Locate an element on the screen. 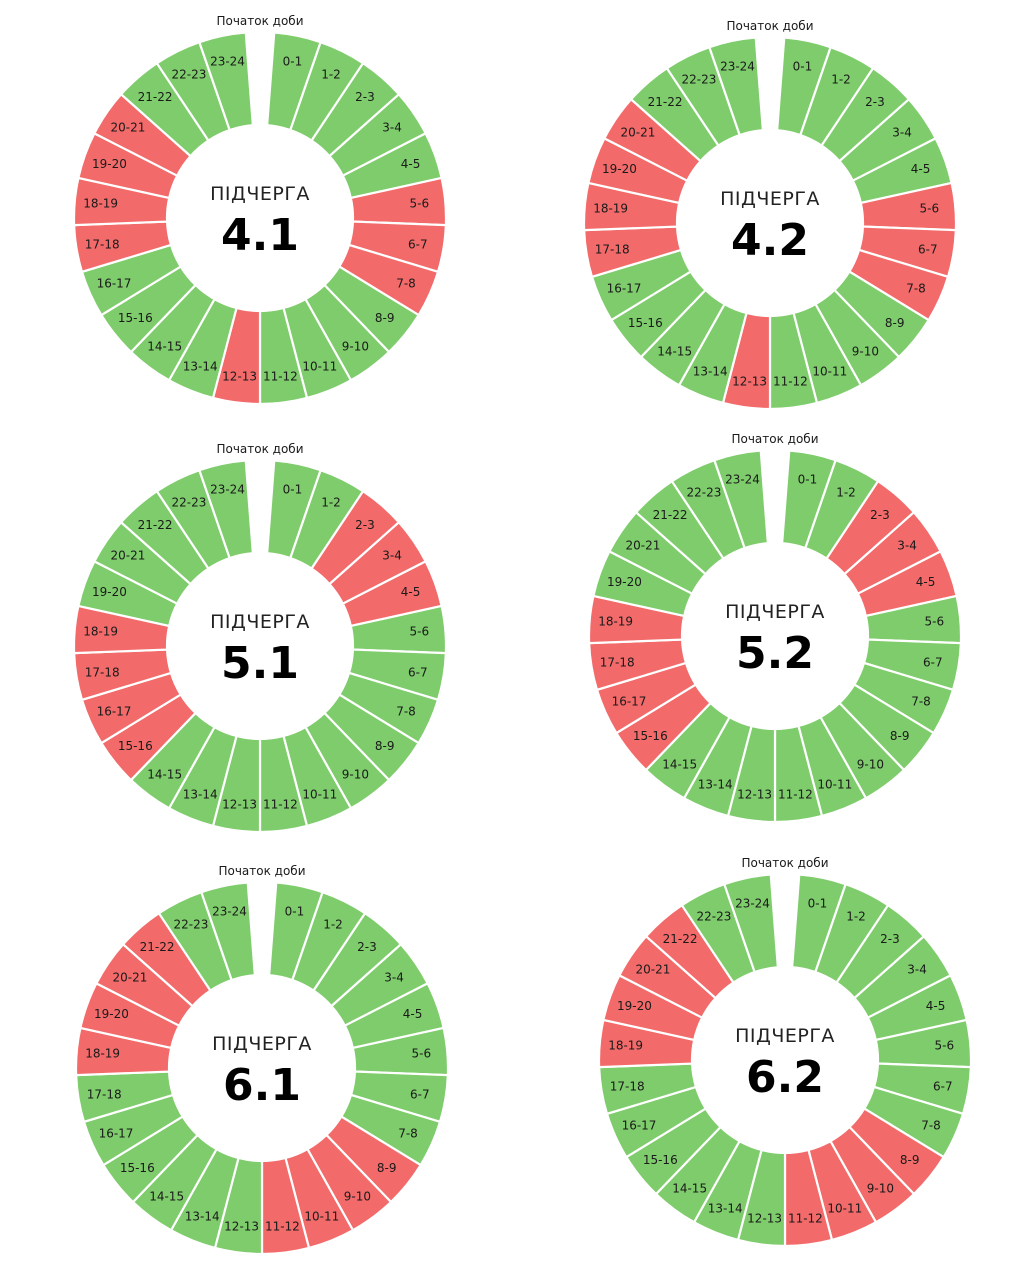 The height and width of the screenshot is (1280, 1023). segment-label: 6-7 is located at coordinates (420, 1094).